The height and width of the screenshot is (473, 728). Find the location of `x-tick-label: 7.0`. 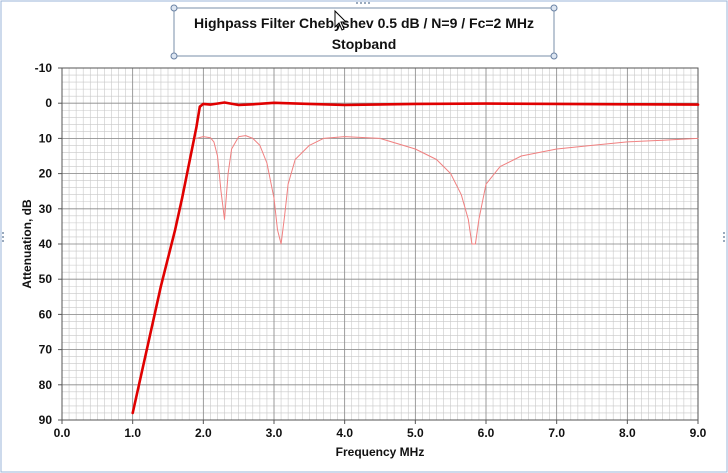

x-tick-label: 7.0 is located at coordinates (556, 433).